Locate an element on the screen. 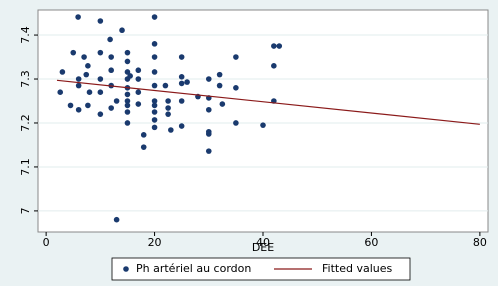  x-tick-label: 40 is located at coordinates (263, 242).